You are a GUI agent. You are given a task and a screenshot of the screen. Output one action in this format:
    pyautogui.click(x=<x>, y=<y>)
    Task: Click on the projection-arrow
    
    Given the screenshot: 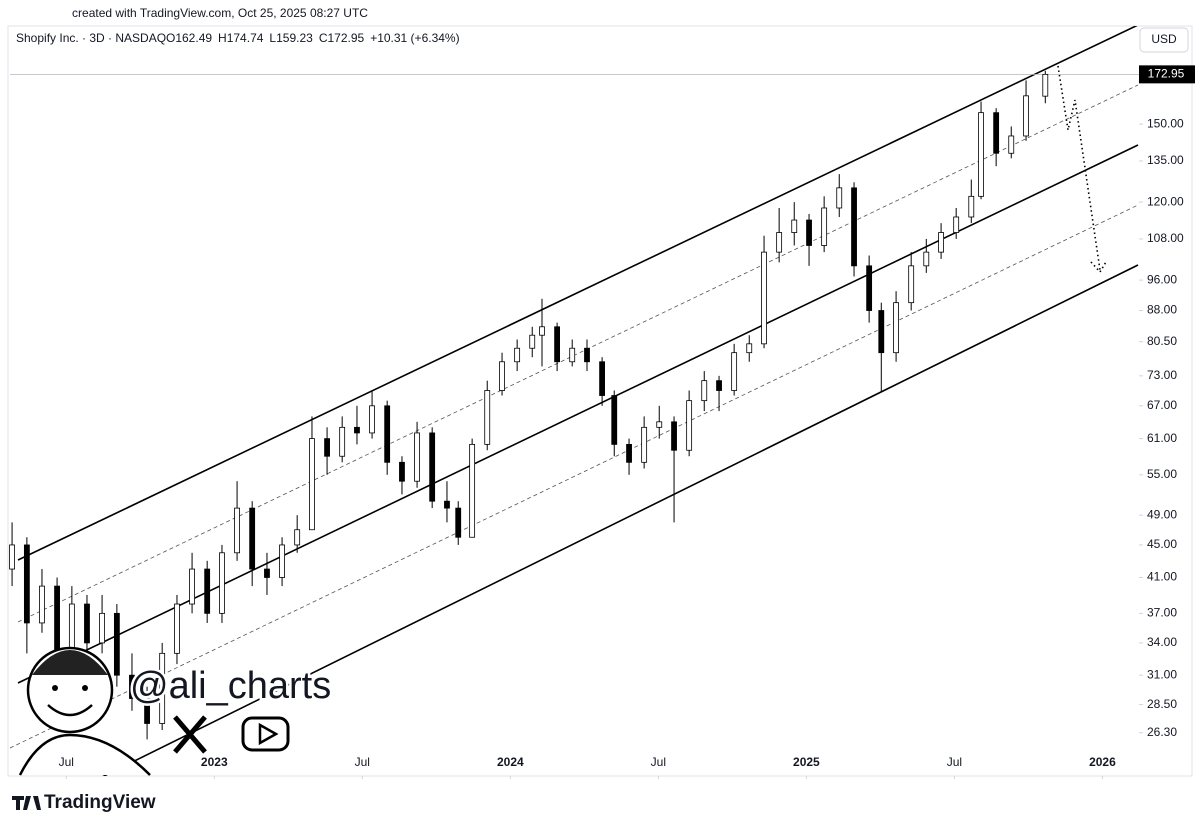 What is the action you would take?
    pyautogui.click(x=1098, y=267)
    